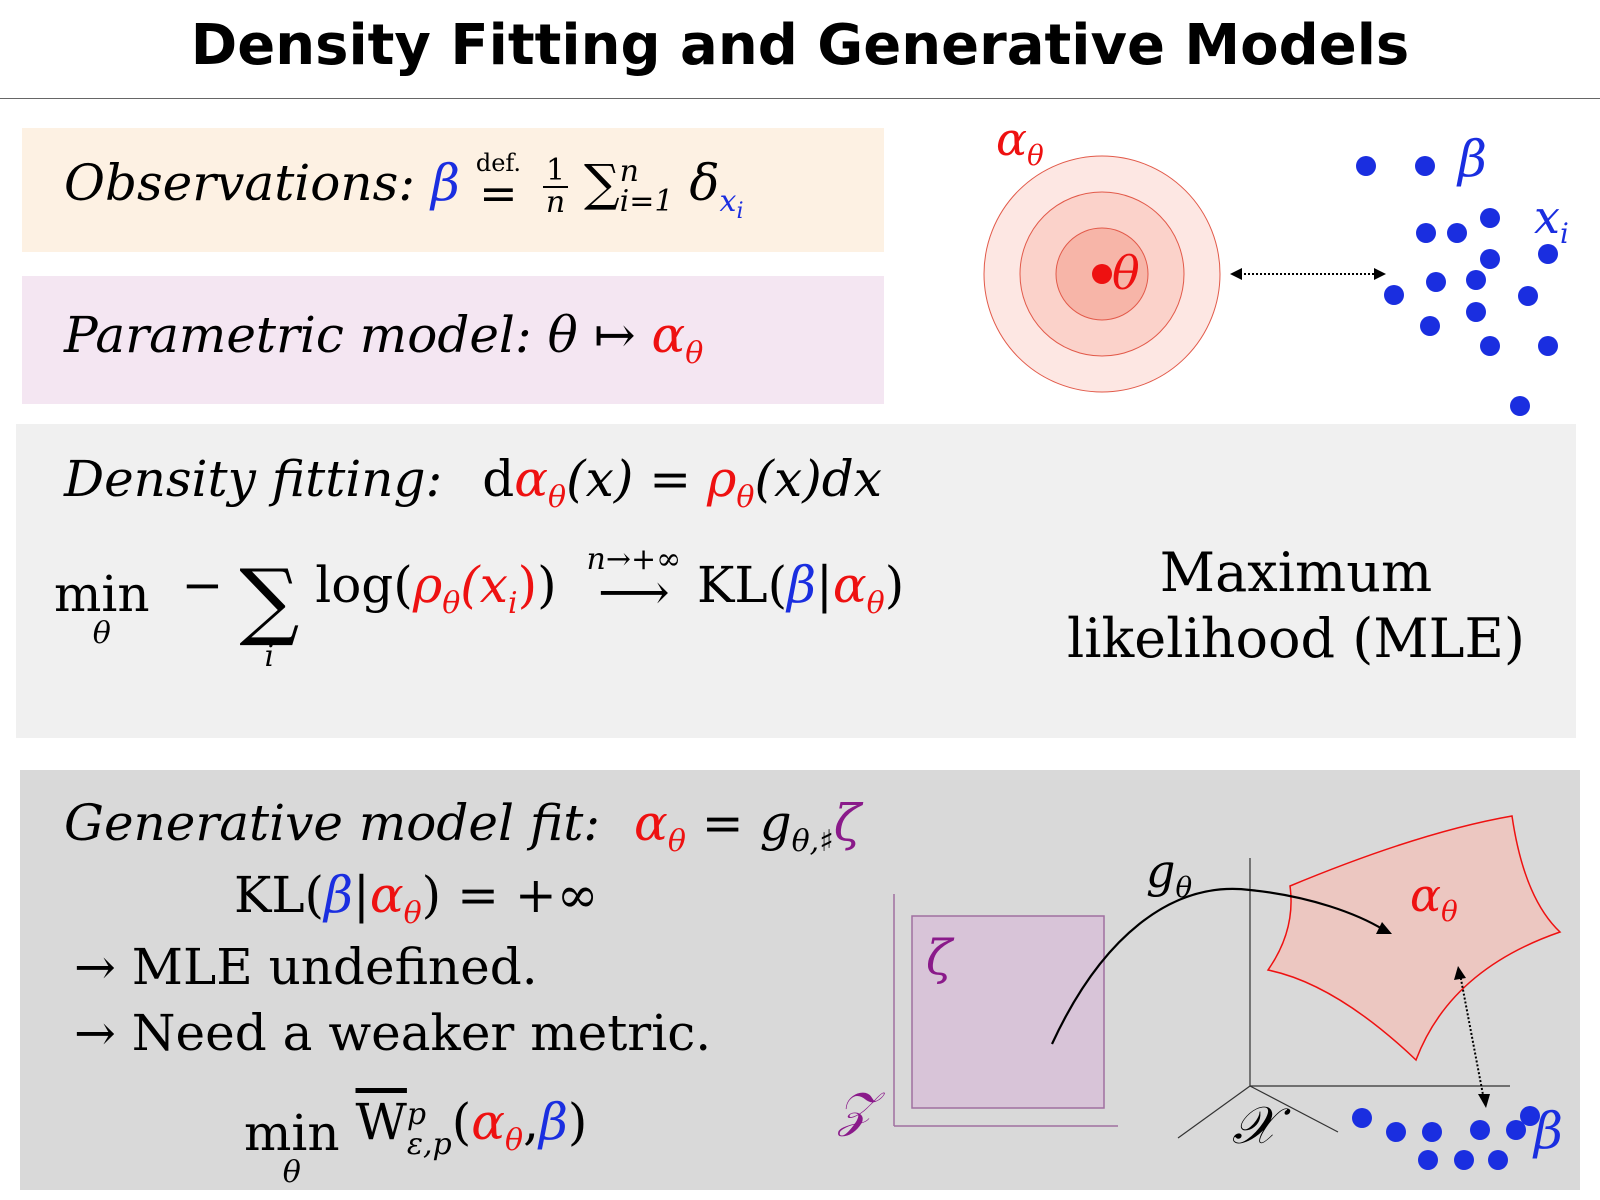 Image resolution: width=1600 pixels, height=1200 pixels. What do you see at coordinates (1472, 159) in the screenshot?
I see `beta-label: β` at bounding box center [1472, 159].